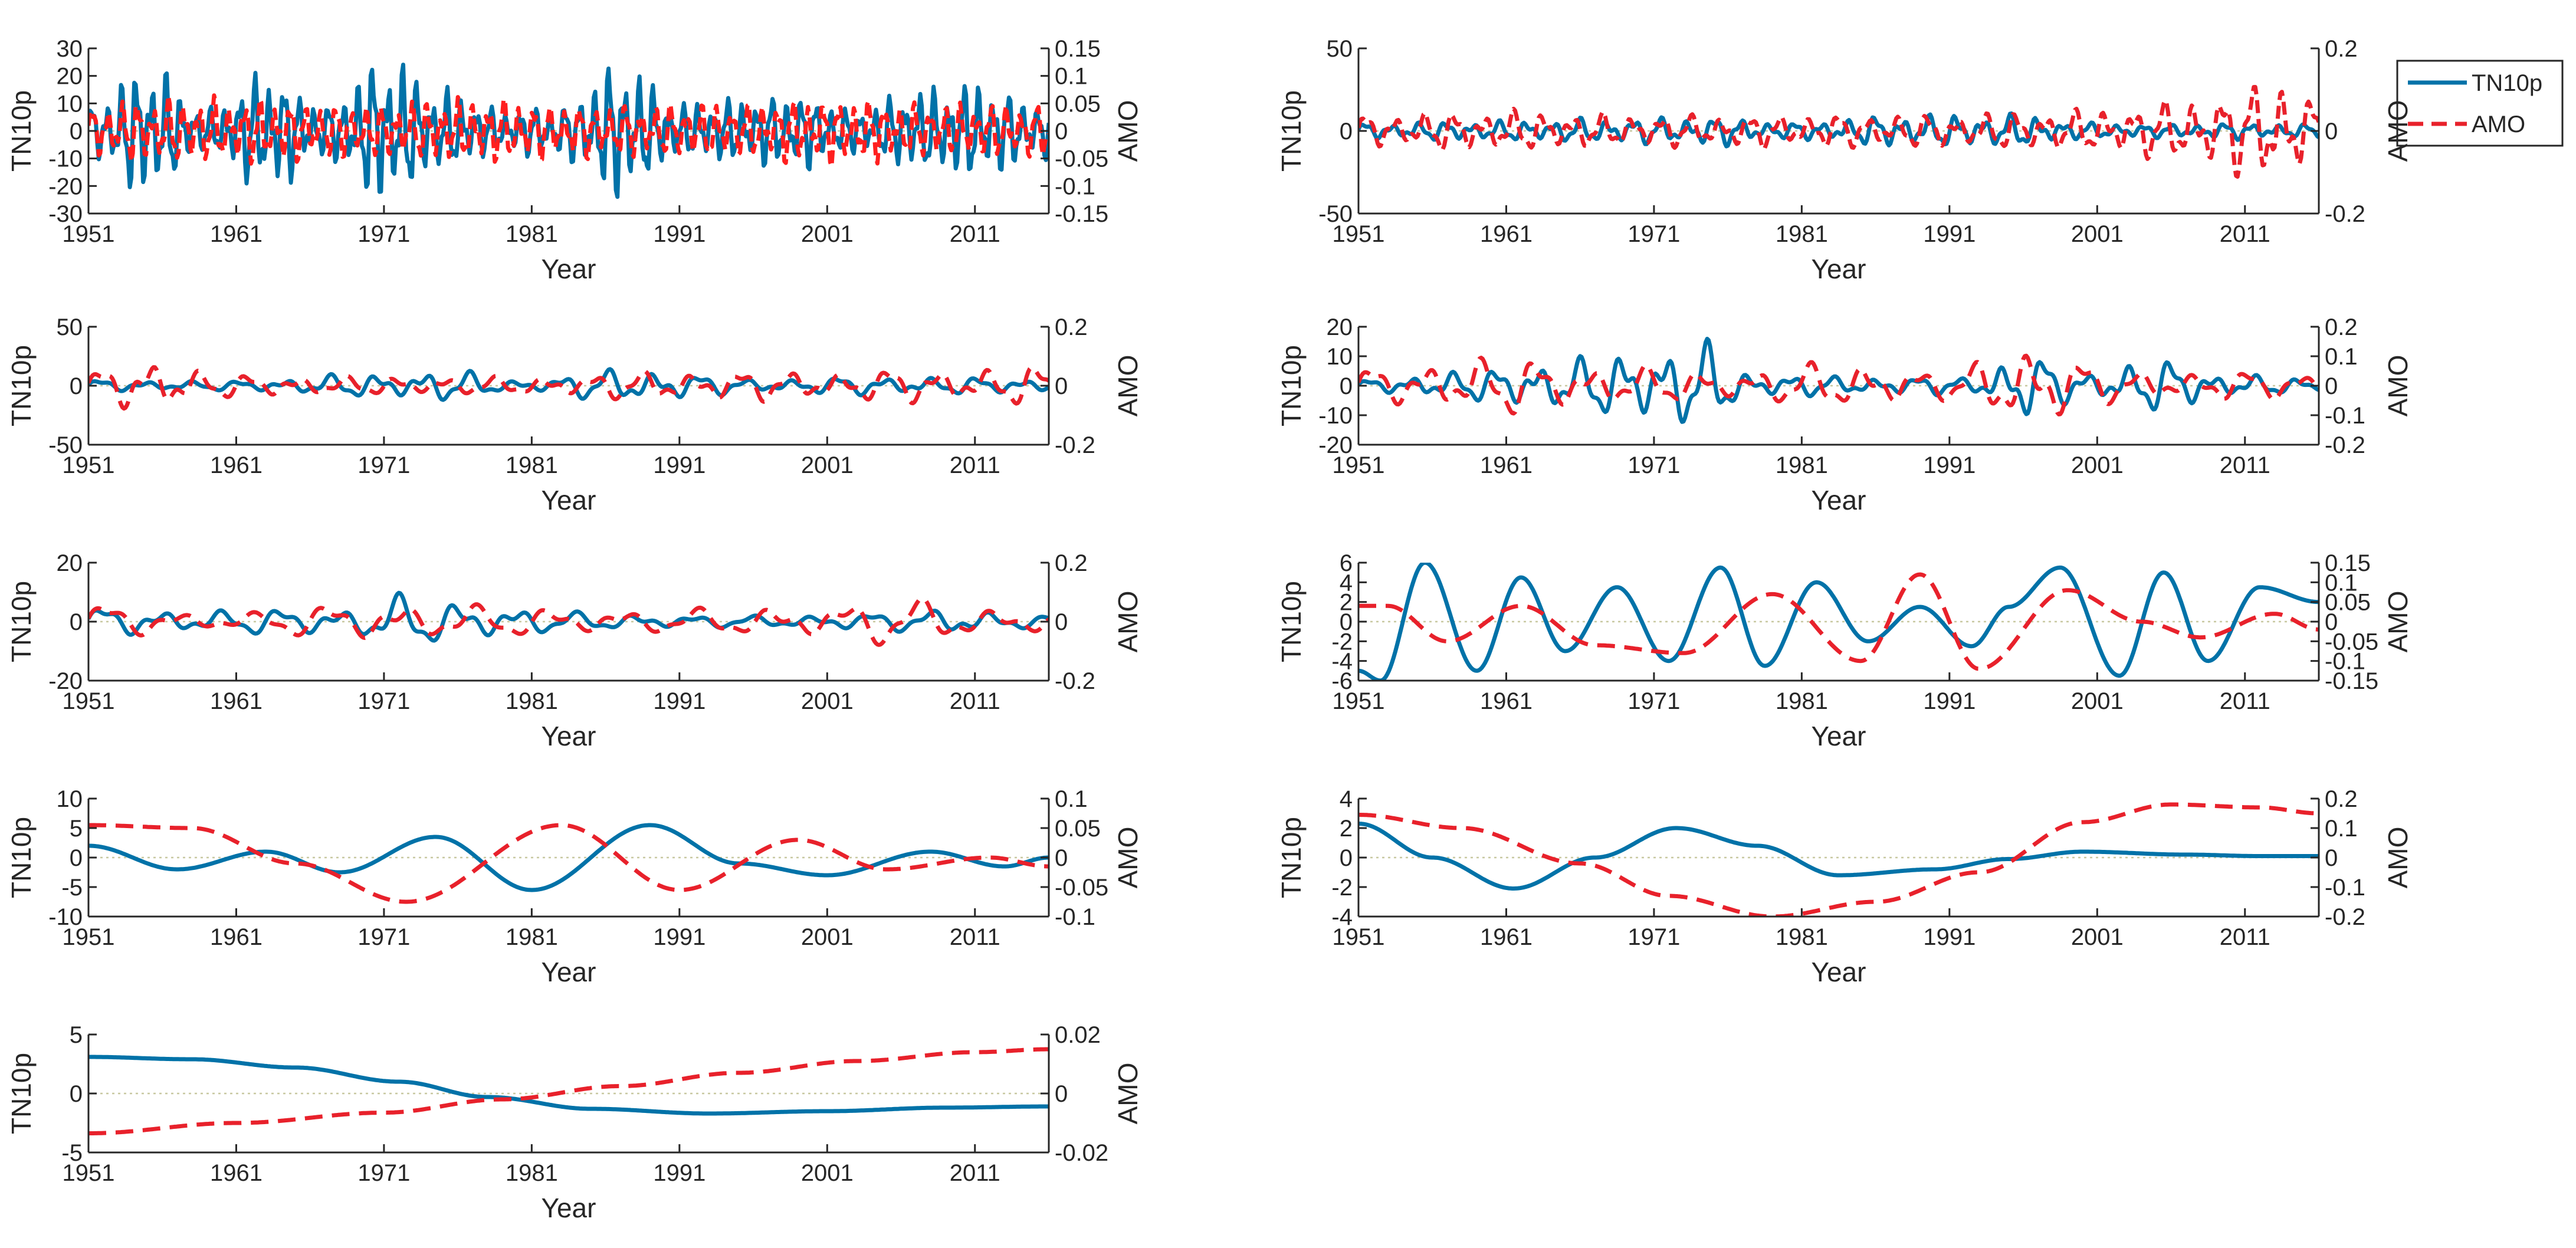 This screenshot has height=1248, width=2576. I want to click on y2-tick-label: -0.05, so click(1081, 159).